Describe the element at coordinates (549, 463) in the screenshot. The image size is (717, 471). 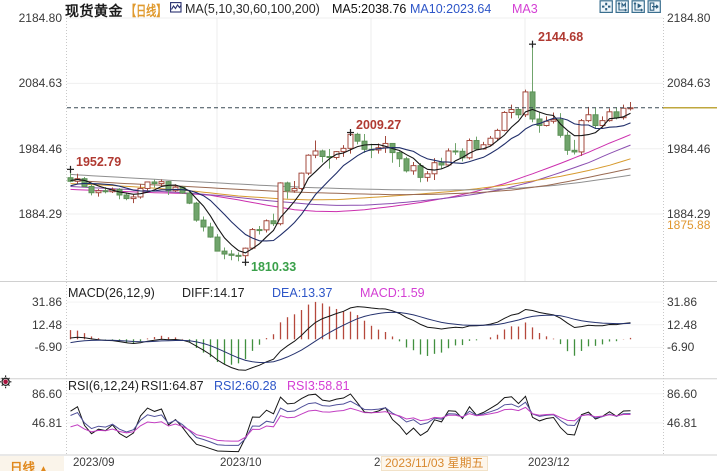
I see `x-axis-month-label: 2023/12` at that location.